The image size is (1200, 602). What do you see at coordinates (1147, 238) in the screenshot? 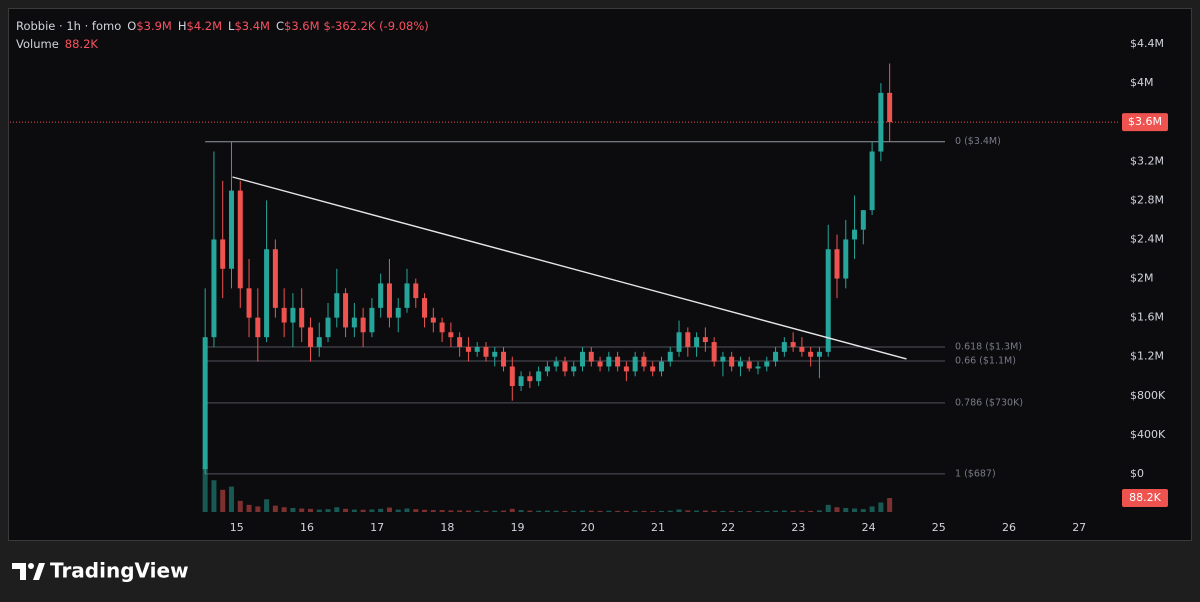
I see `y-tick-label: $2.4M` at bounding box center [1147, 238].